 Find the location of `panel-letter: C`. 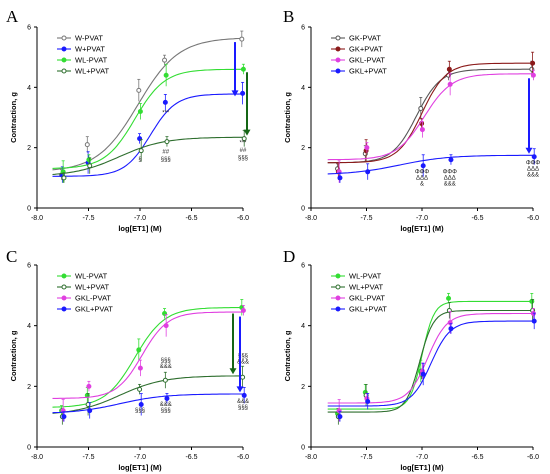

panel-letter: C is located at coordinates (11, 256).